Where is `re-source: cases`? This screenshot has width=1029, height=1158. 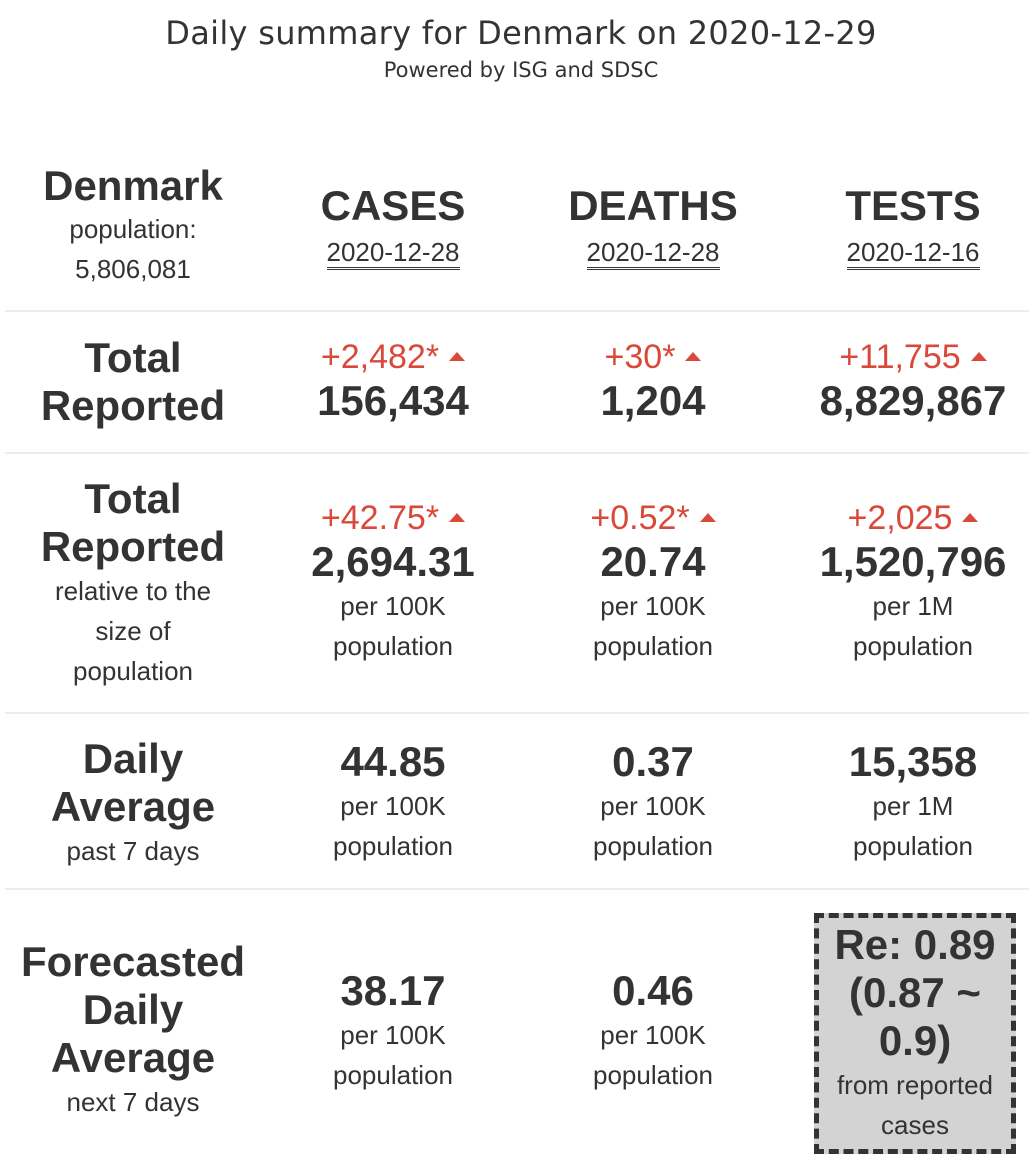 re-source: cases is located at coordinates (915, 1125).